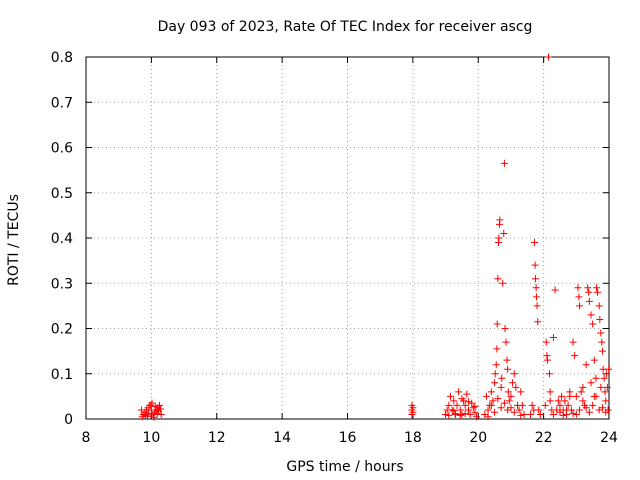 The width and height of the screenshot is (640, 480). Describe the element at coordinates (62, 284) in the screenshot. I see `y-tick-label: 0.3` at that location.